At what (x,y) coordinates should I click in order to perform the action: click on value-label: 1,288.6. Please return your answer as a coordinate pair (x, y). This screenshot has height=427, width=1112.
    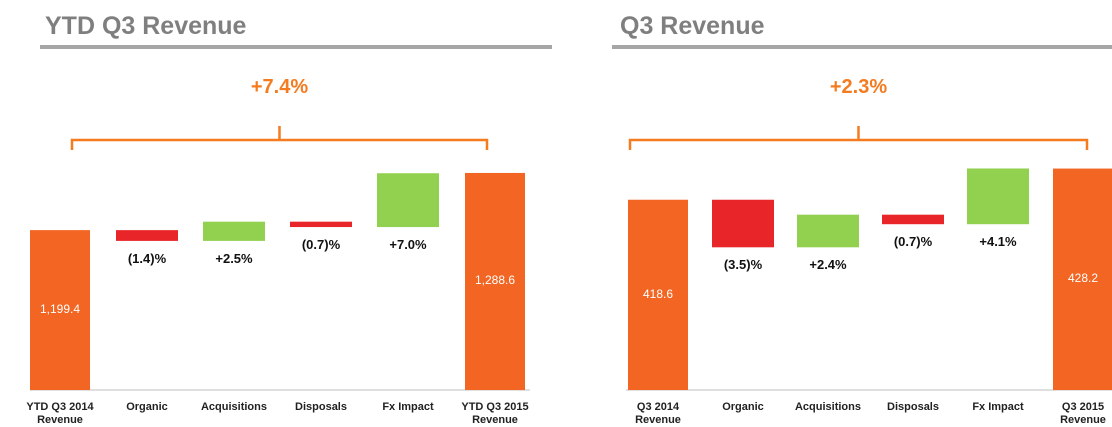
    Looking at the image, I should click on (495, 280).